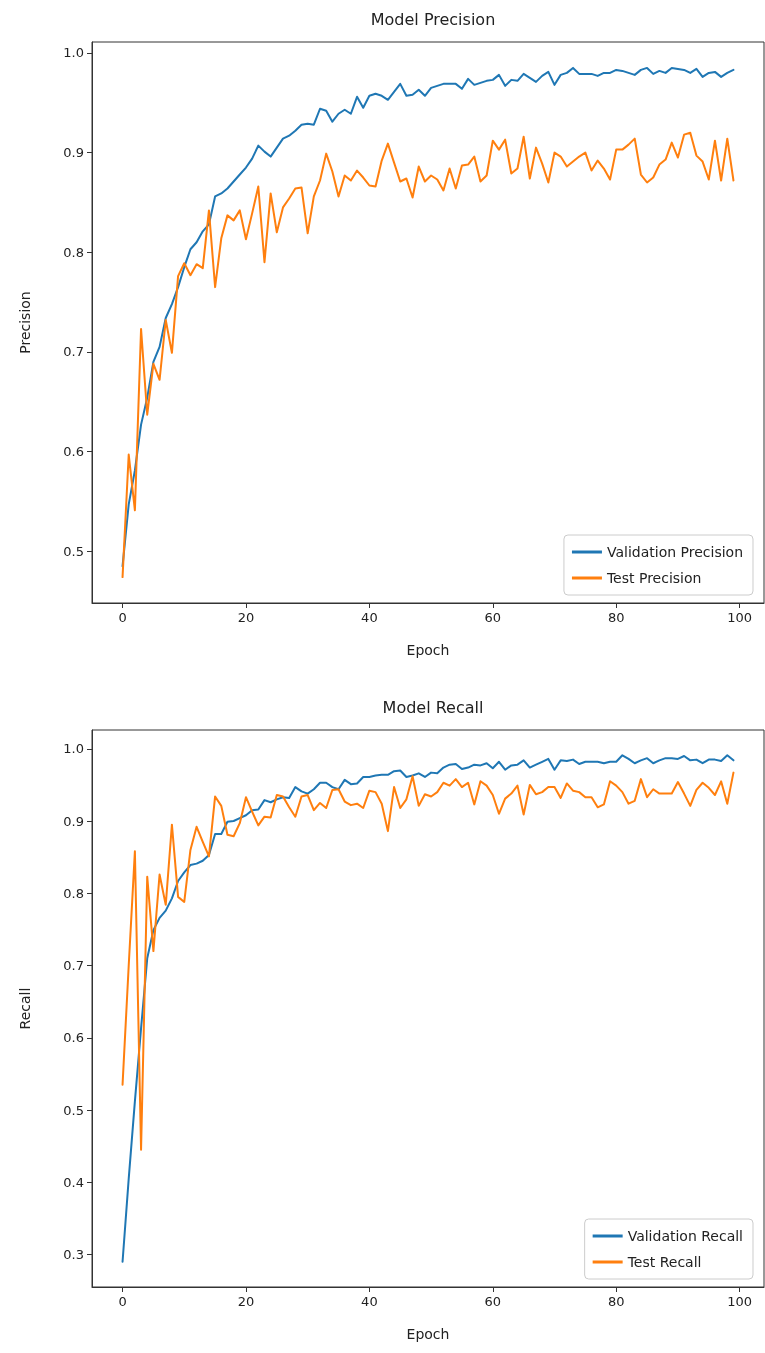 The width and height of the screenshot is (765, 1353). Describe the element at coordinates (25, 322) in the screenshot. I see `y-axis-title: Precision` at that location.